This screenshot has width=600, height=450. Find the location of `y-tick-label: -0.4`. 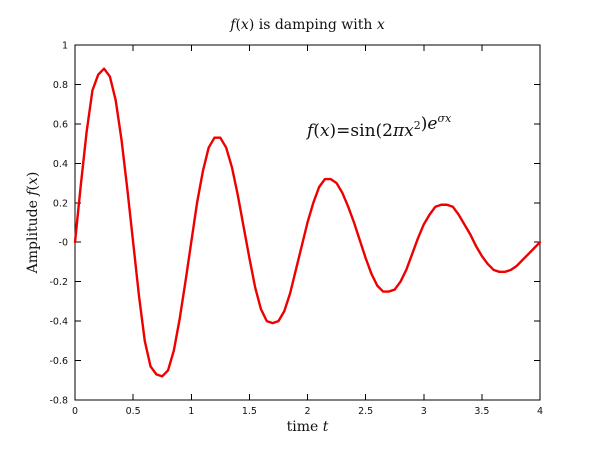

y-tick-label: -0.4 is located at coordinates (58, 322).